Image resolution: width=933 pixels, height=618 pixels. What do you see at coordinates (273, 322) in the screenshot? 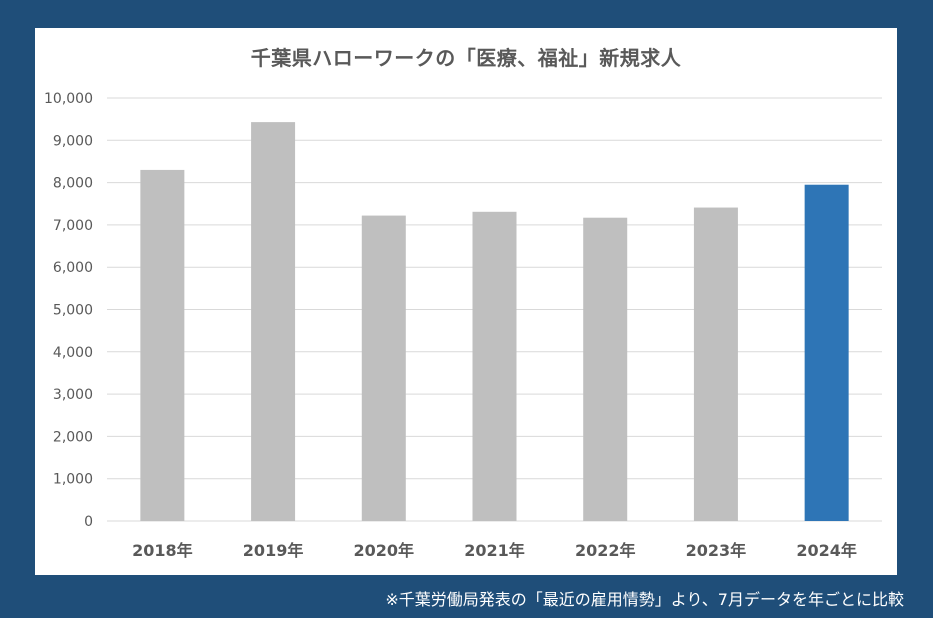
I see `bar-2019年` at bounding box center [273, 322].